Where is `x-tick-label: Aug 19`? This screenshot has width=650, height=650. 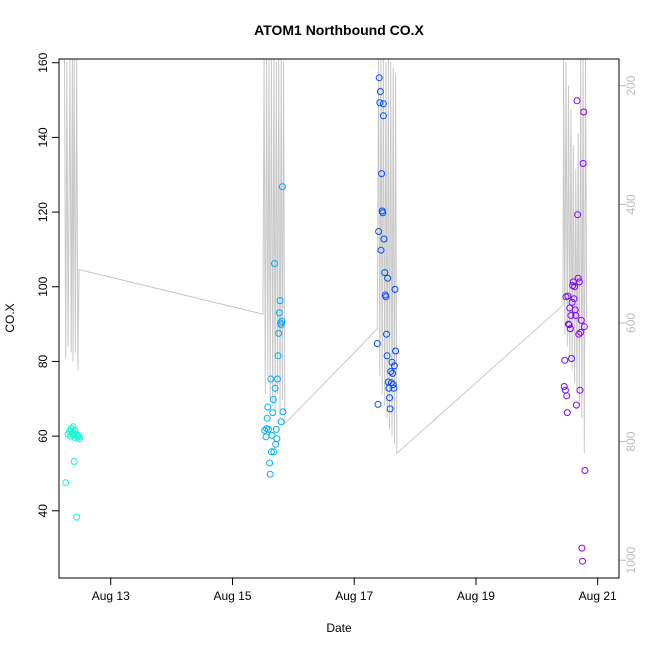
x-tick-label: Aug 19 is located at coordinates (476, 596).